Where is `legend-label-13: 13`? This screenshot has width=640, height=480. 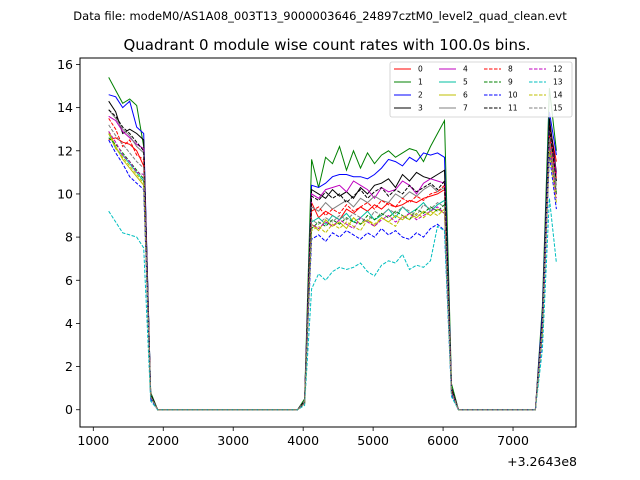
legend-label-13: 13 is located at coordinates (558, 82).